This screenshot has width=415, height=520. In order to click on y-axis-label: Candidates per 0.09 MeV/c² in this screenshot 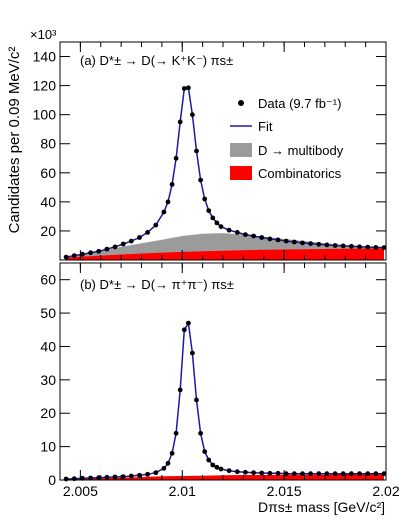, I will do `click(14, 140)`.